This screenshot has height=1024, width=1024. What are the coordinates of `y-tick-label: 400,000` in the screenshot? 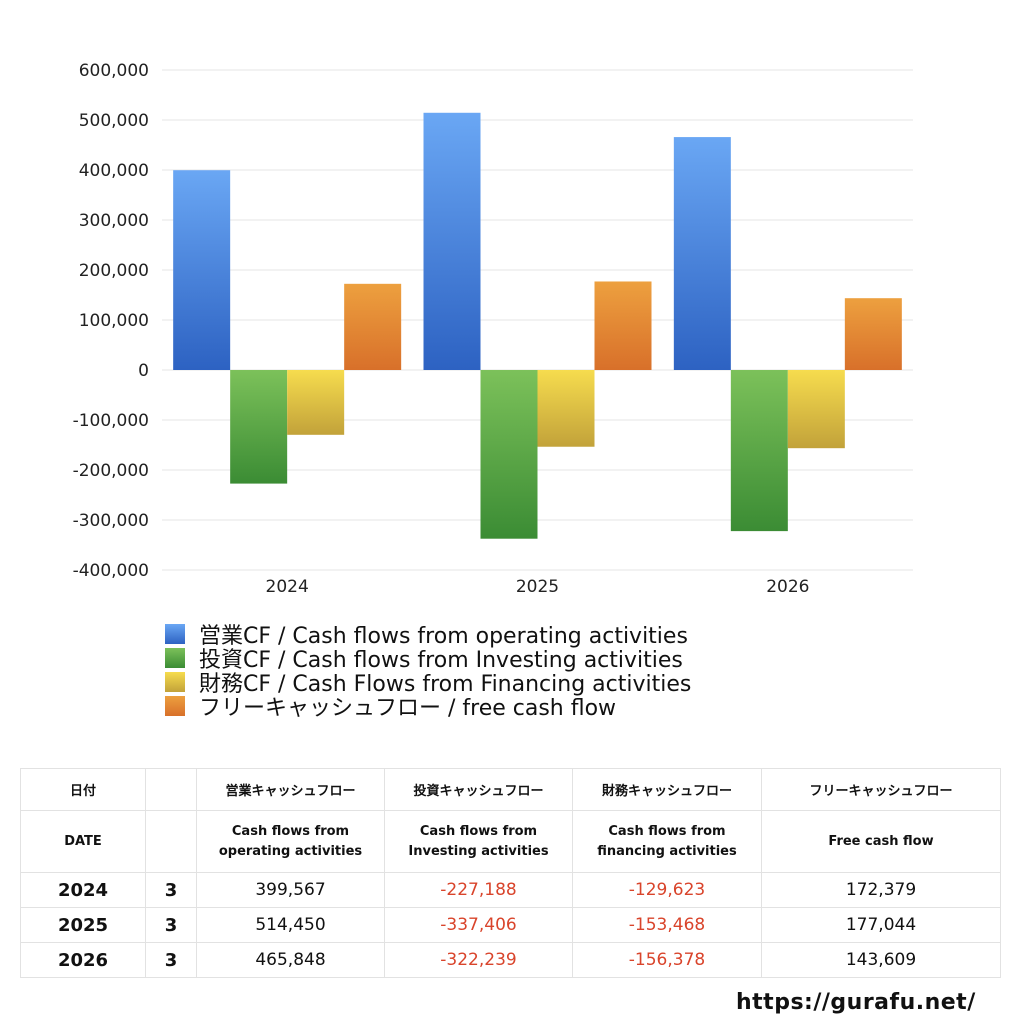 It's located at (114, 171).